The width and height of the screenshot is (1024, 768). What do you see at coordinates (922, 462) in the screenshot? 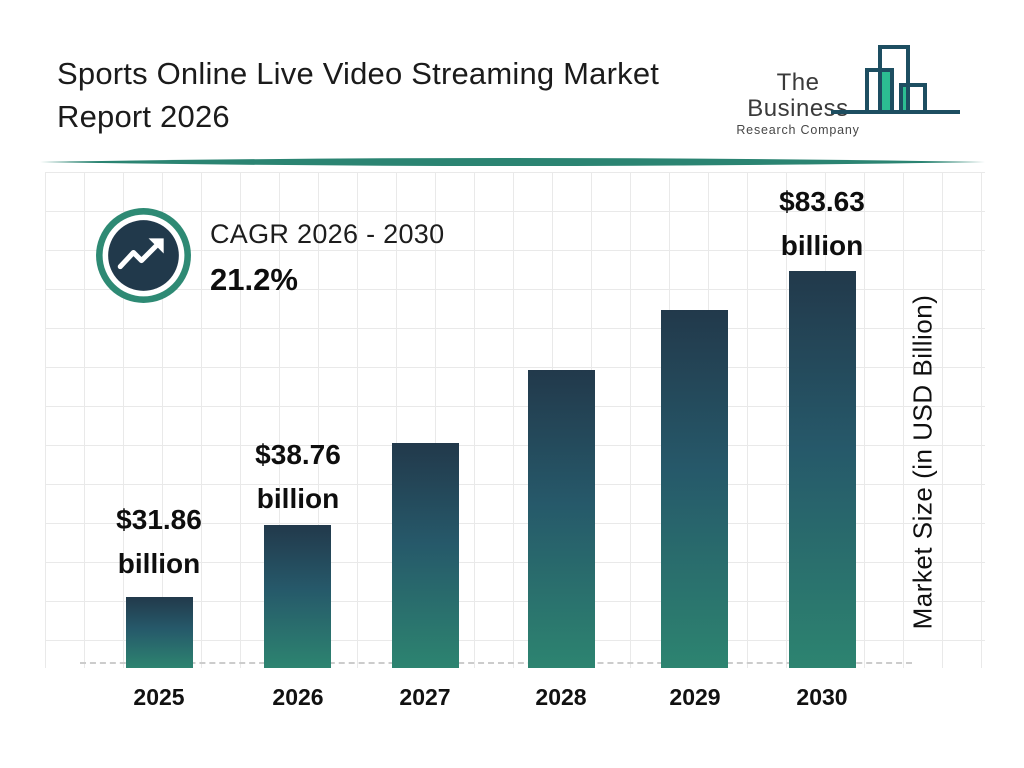
I see `y-axis-label: Market Size (in USD Billion)` at bounding box center [922, 462].